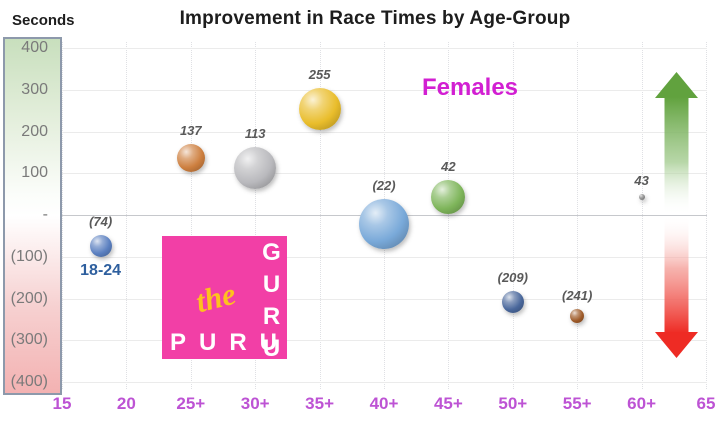  I want to click on bubble-value-label-18-24: (74), so click(101, 221).